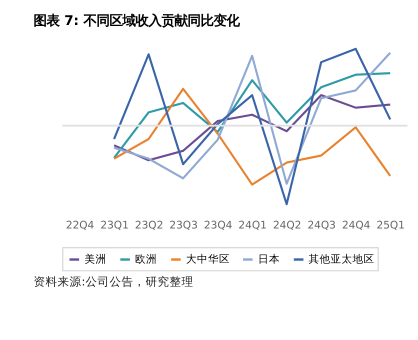 The height and width of the screenshot is (340, 418). Describe the element at coordinates (137, 20) in the screenshot. I see `chart-title: 图表 7: 不同区域收入贡献同比变化` at that location.